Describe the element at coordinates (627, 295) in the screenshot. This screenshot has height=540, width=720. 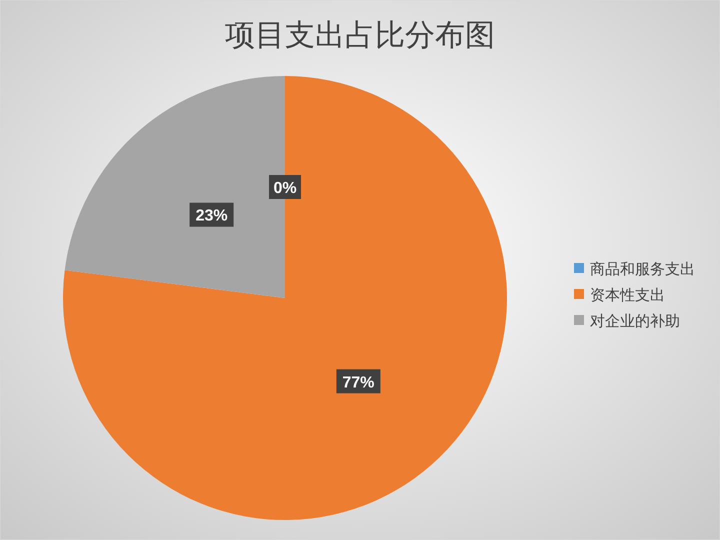
I see `legend-label: 资本性支出` at that location.